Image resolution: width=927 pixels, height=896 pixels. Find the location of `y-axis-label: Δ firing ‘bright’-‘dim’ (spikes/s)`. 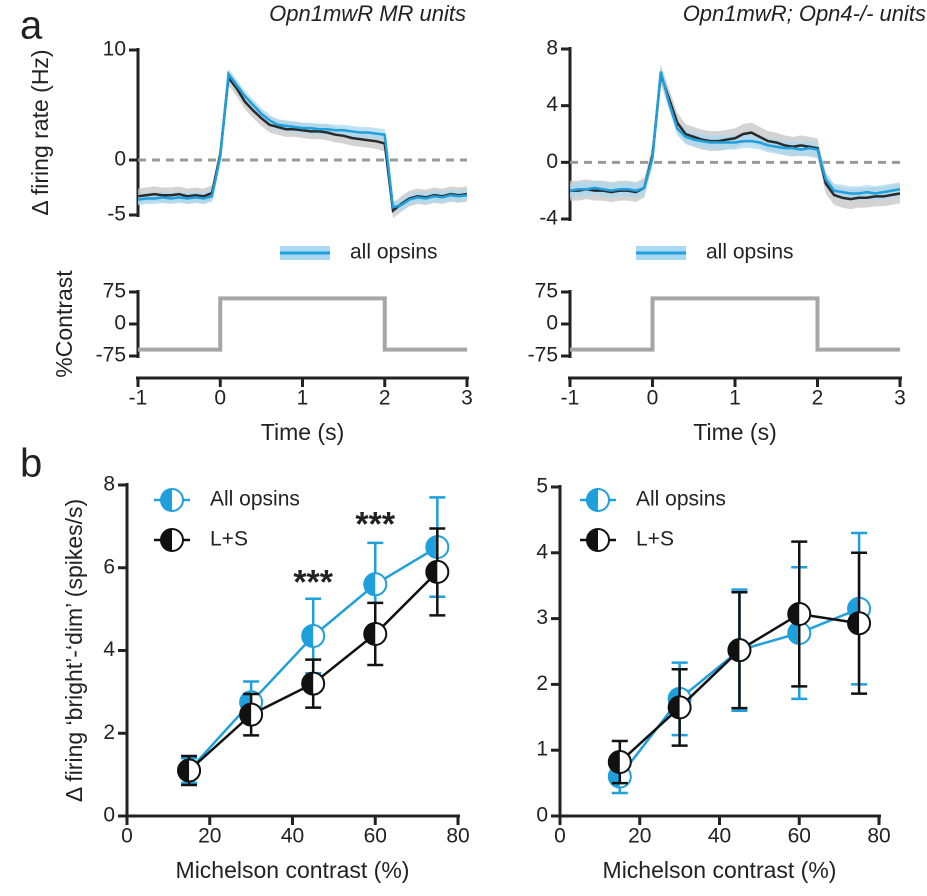

y-axis-label: Δ firing ‘bright’-‘dim’ (spikes/s) is located at coordinates (74, 650).